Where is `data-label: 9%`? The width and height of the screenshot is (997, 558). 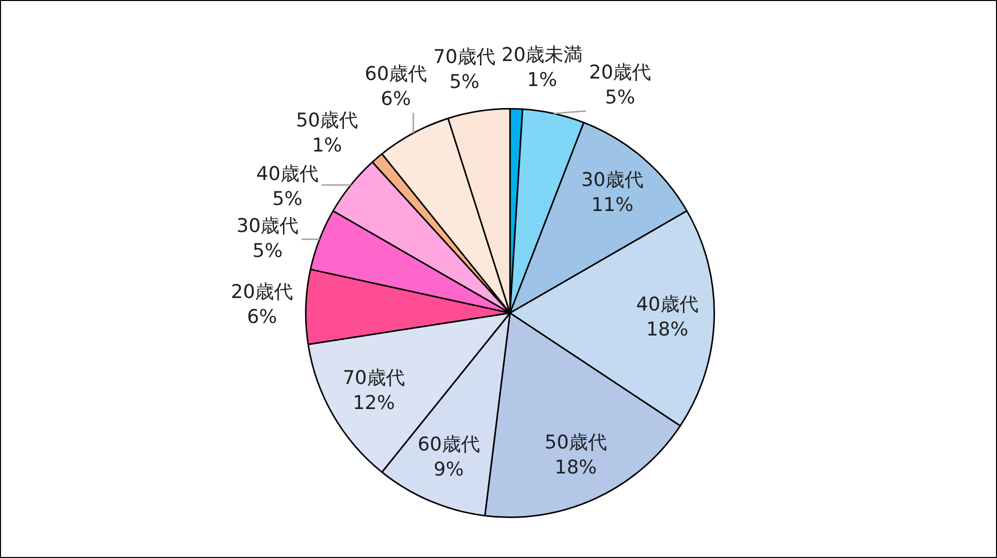 data-label: 9% is located at coordinates (449, 469).